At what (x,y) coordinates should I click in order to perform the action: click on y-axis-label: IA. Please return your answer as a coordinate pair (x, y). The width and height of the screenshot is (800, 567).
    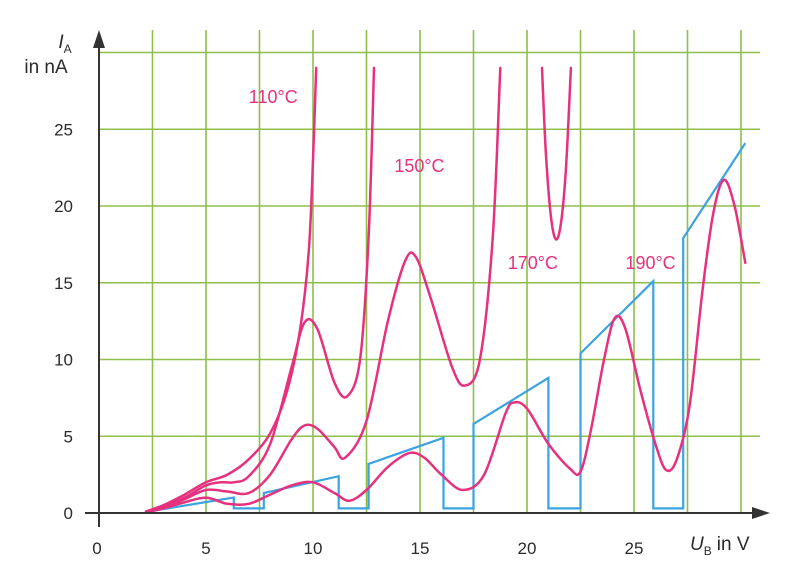
    Looking at the image, I should click on (64, 44).